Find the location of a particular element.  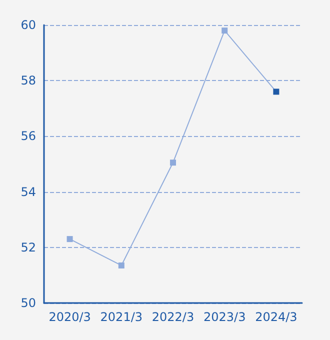

x-tick-label: 2020/3 is located at coordinates (69, 317).